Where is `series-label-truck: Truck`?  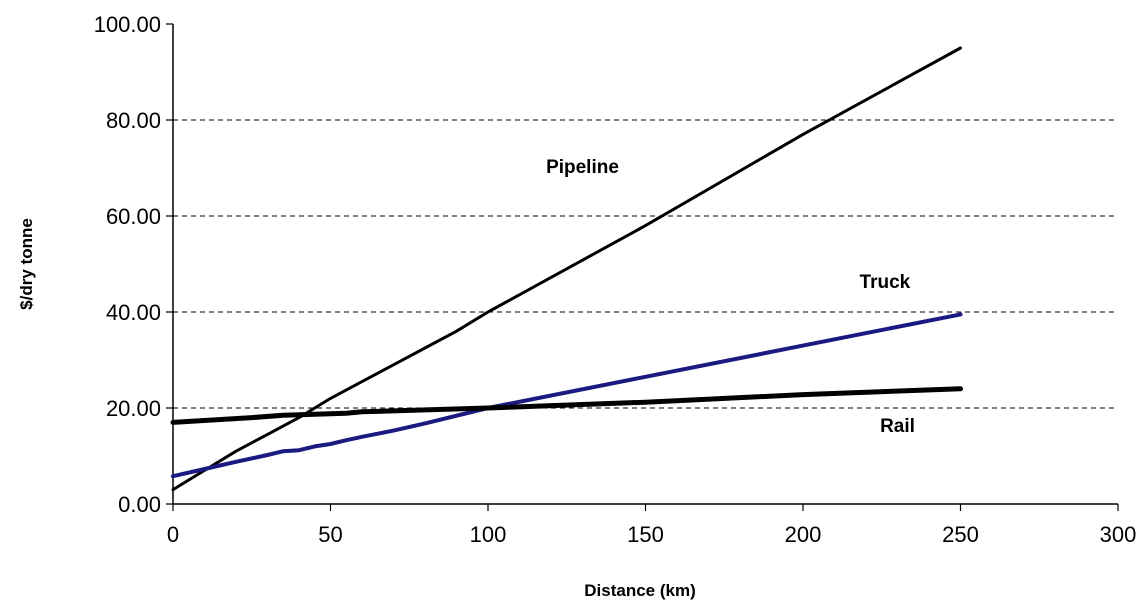 series-label-truck: Truck is located at coordinates (885, 282).